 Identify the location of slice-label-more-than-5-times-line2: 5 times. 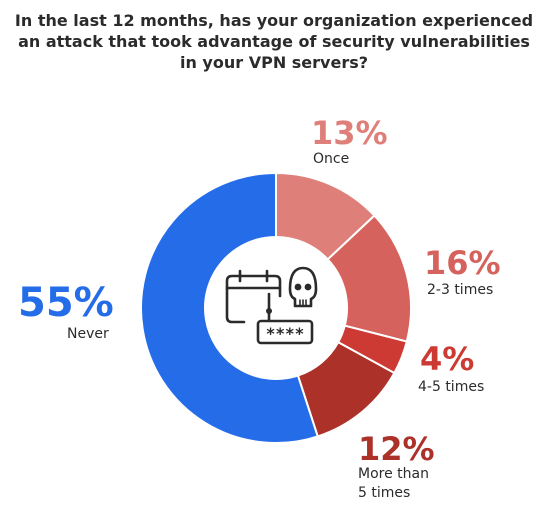
(384, 493).